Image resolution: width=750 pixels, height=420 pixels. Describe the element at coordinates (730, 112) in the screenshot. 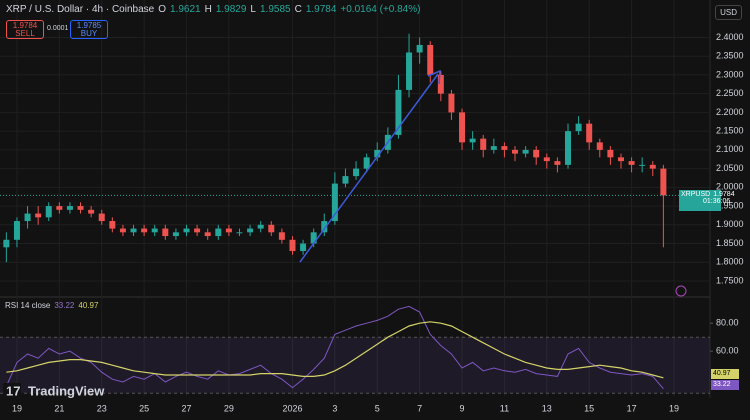

I see `y-tick-label: 2.2000` at that location.